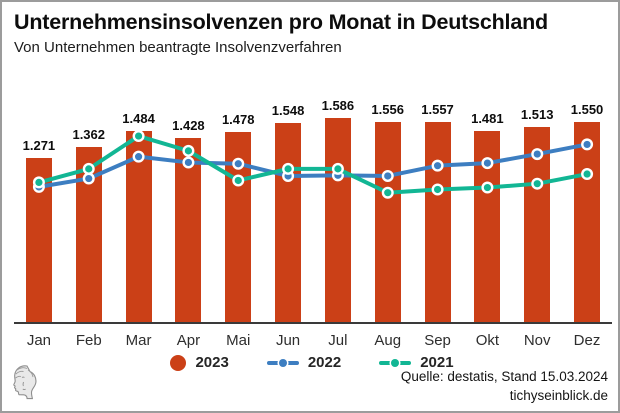 The width and height of the screenshot is (620, 413). What do you see at coordinates (537, 114) in the screenshot?
I see `bar-value-label: 1.513` at bounding box center [537, 114].